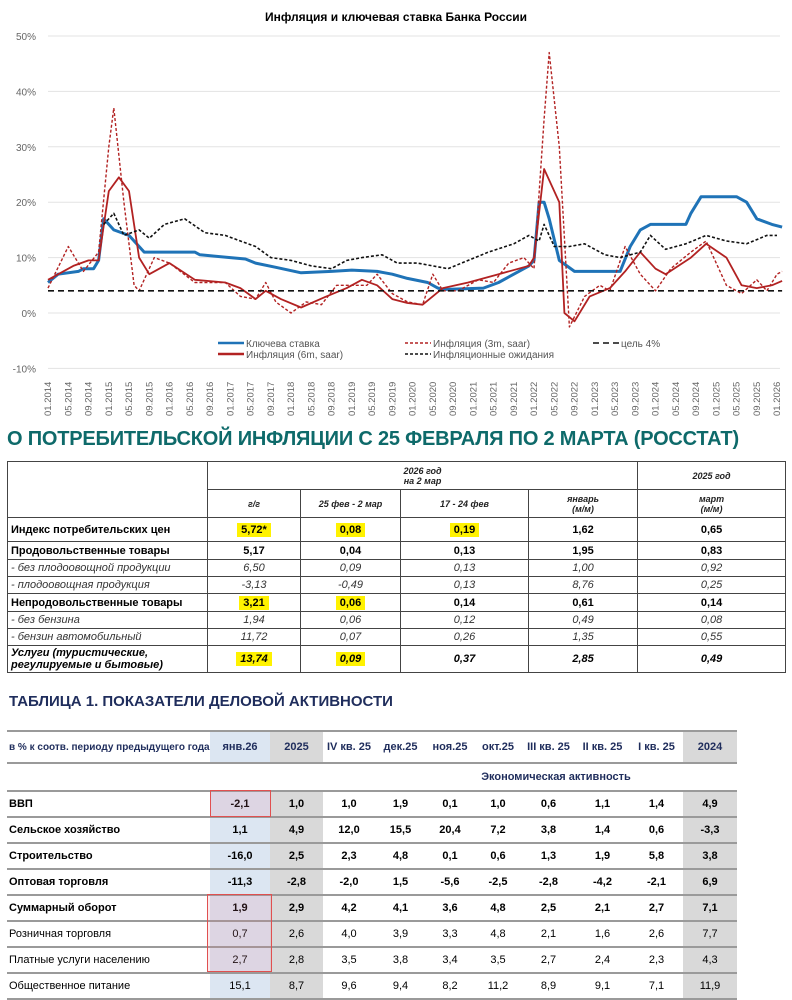 The height and width of the screenshot is (1000, 792). I want to click on row-label: - без плодоовощной продукции, so click(107, 568).